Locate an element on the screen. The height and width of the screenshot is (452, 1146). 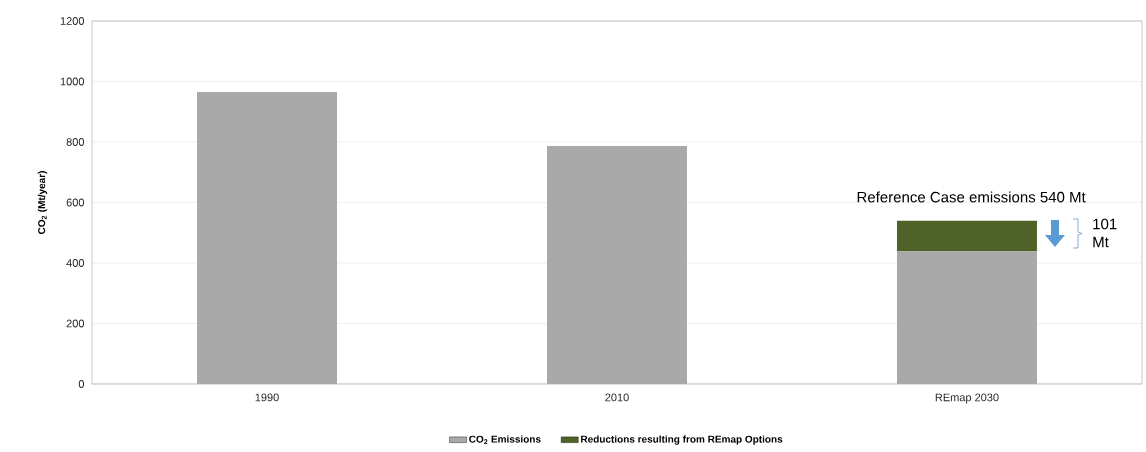
y-axis-title: CO$_{2}$ (Mt/year) is located at coordinates (42, 203).